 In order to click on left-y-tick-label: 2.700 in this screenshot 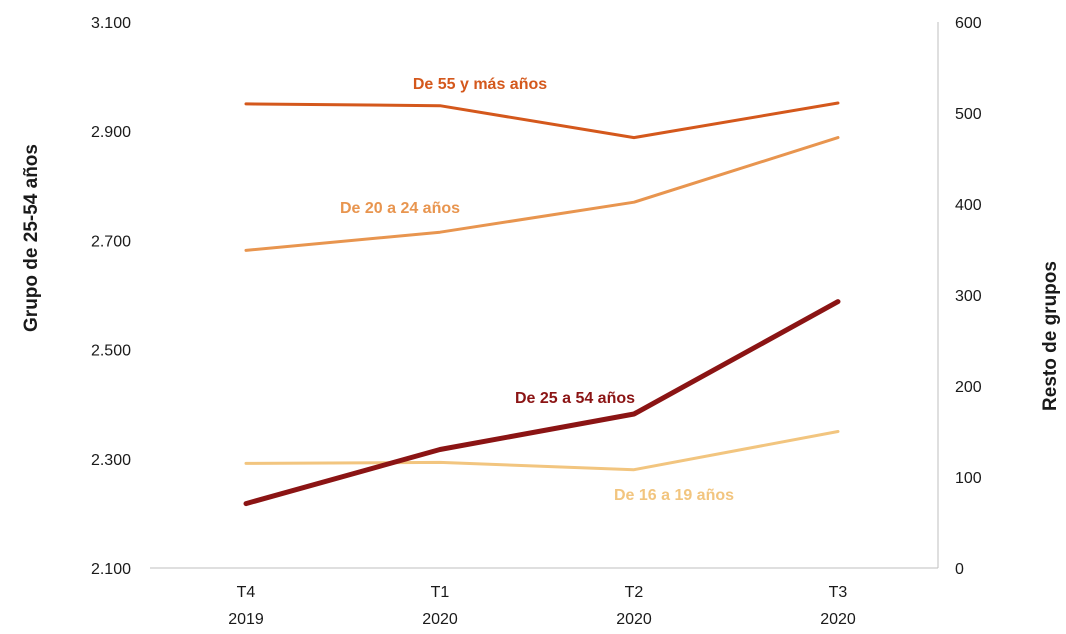, I will do `click(111, 241)`.